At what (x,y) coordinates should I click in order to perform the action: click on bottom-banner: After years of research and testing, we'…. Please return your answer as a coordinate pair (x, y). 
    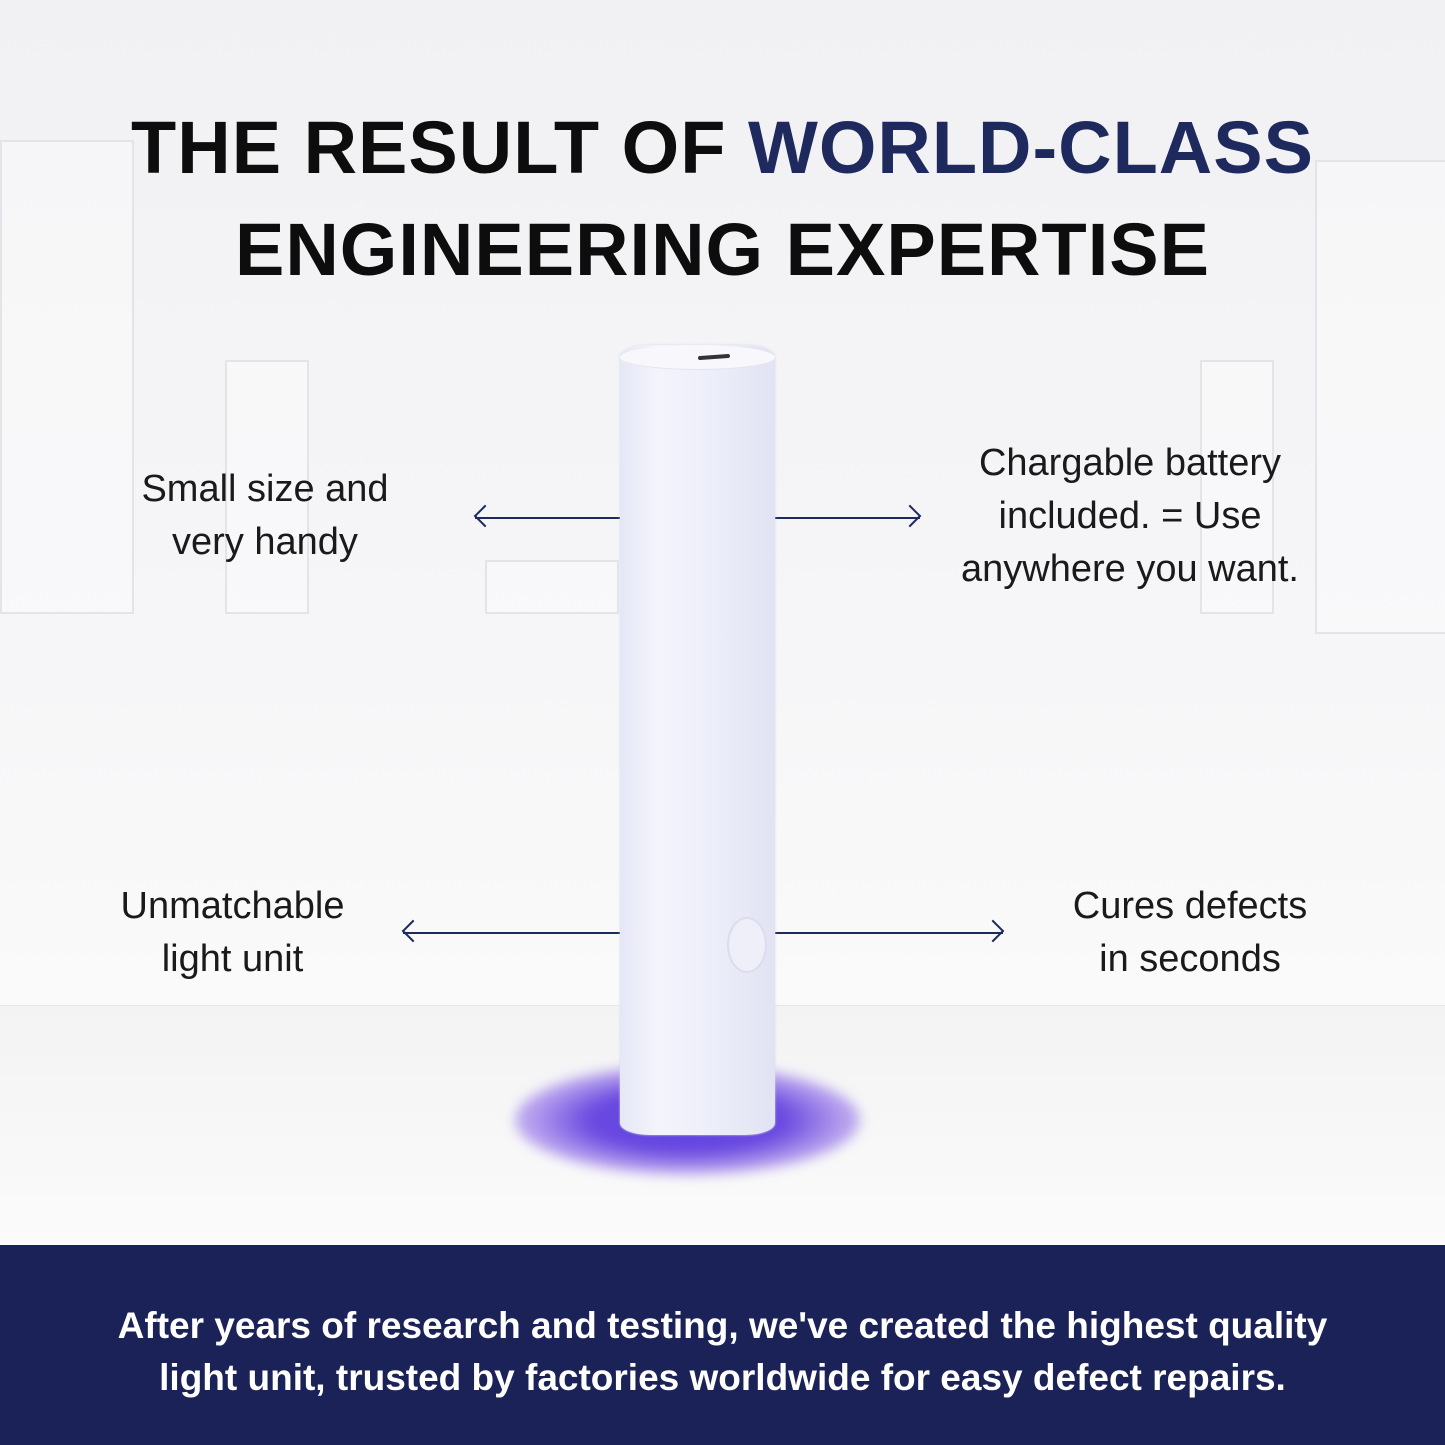
    Looking at the image, I should click on (722, 1345).